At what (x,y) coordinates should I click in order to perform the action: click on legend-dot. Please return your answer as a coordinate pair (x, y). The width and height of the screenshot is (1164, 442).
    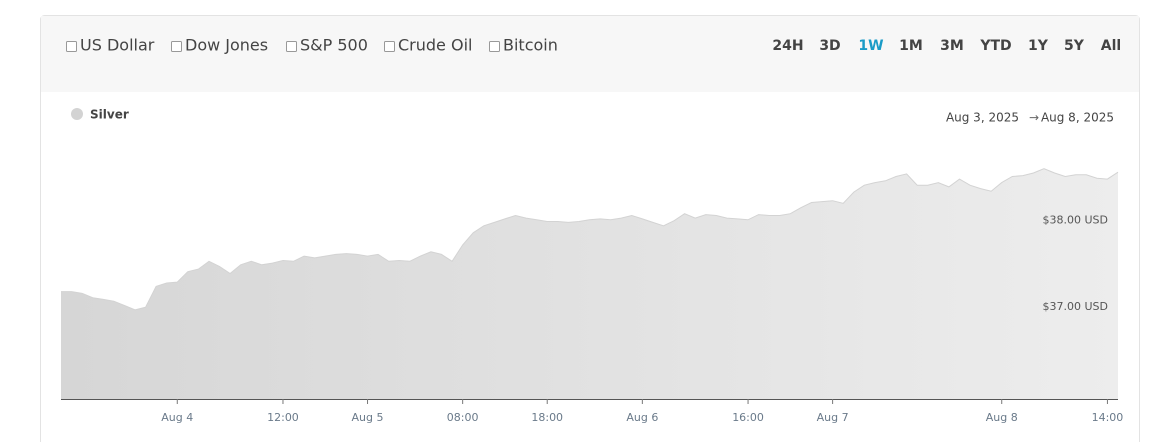
    Looking at the image, I should click on (77, 114).